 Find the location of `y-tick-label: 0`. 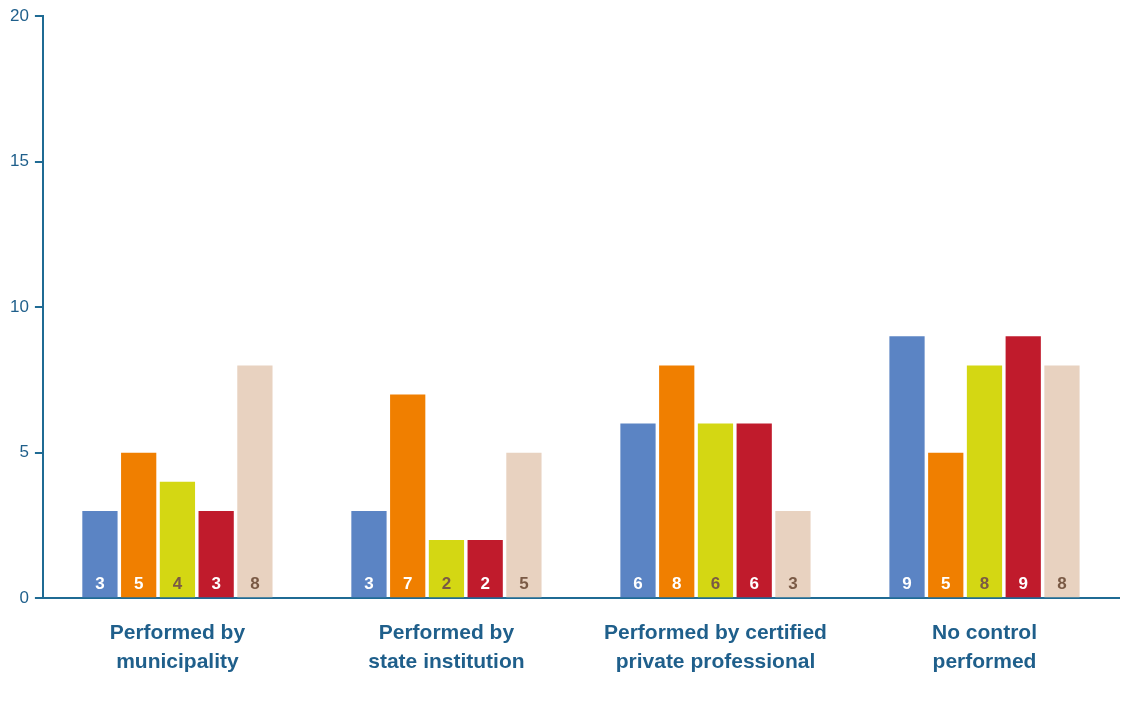

y-tick-label: 0 is located at coordinates (24, 597).